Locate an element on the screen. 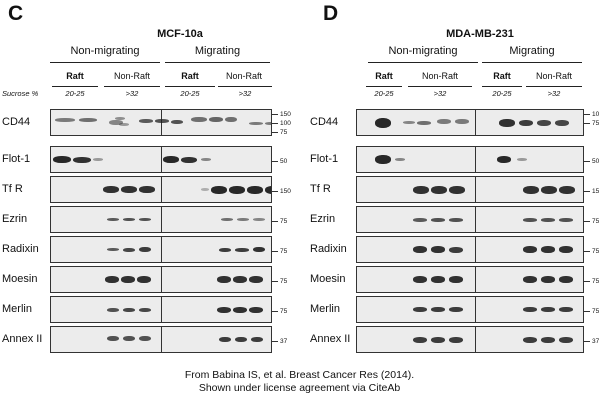 The height and width of the screenshot is (400, 599). panel-d-mw-marker: 37 is located at coordinates (595, 341).